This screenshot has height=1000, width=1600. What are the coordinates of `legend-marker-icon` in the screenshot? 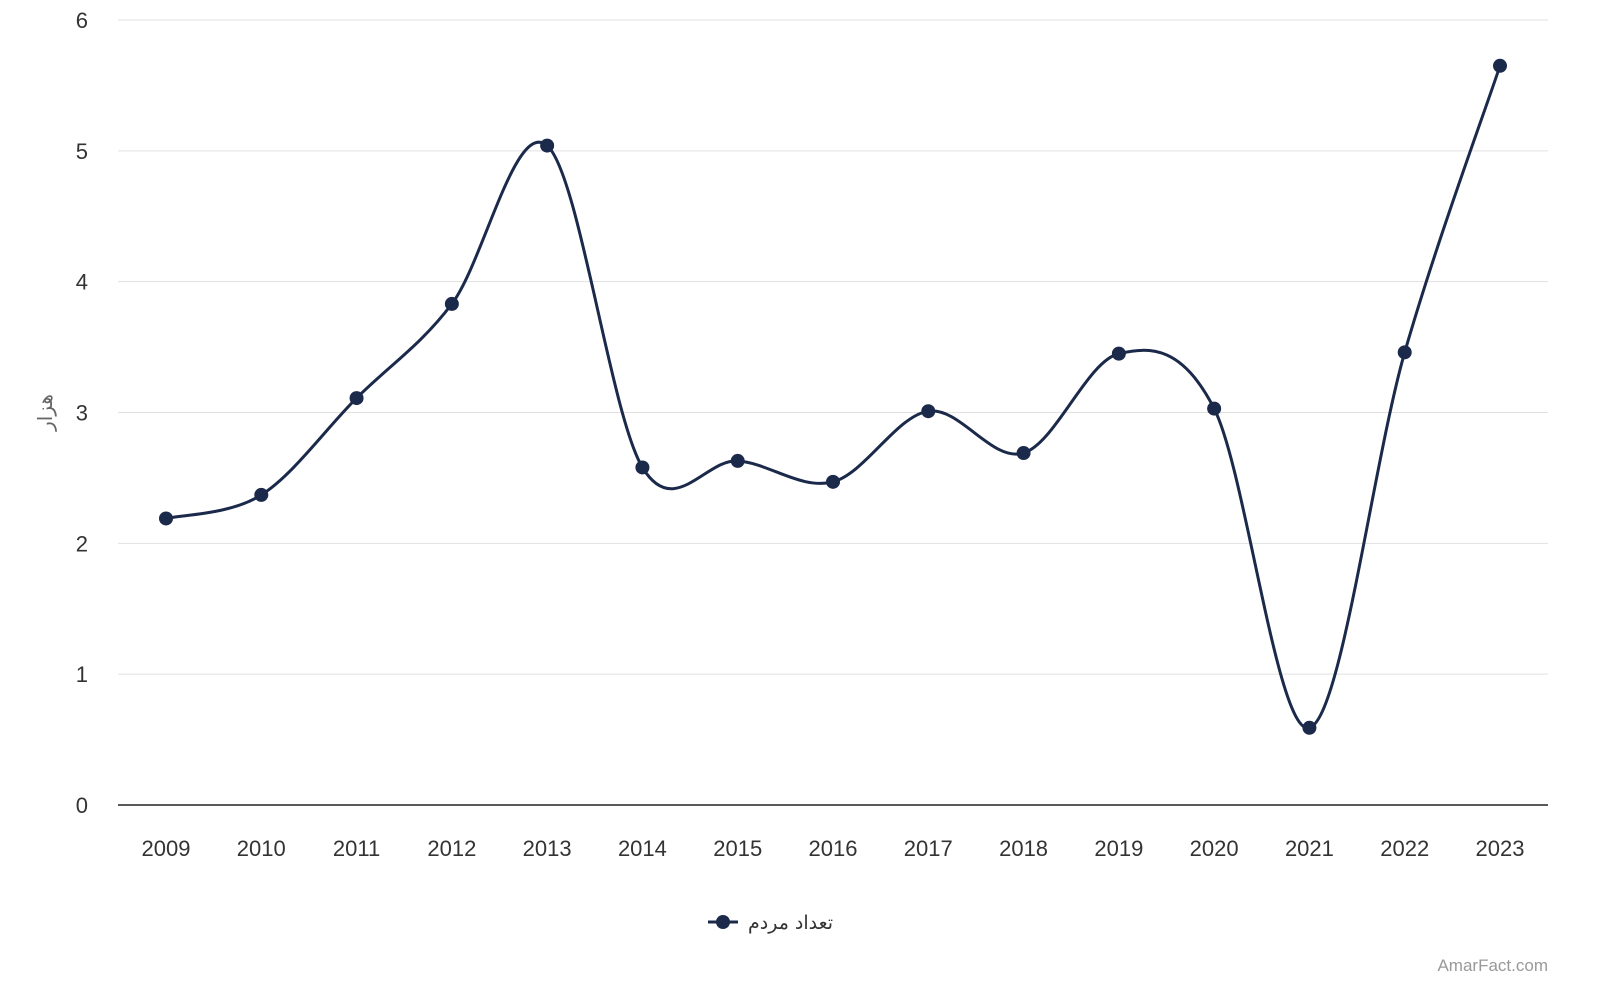 It's located at (723, 922).